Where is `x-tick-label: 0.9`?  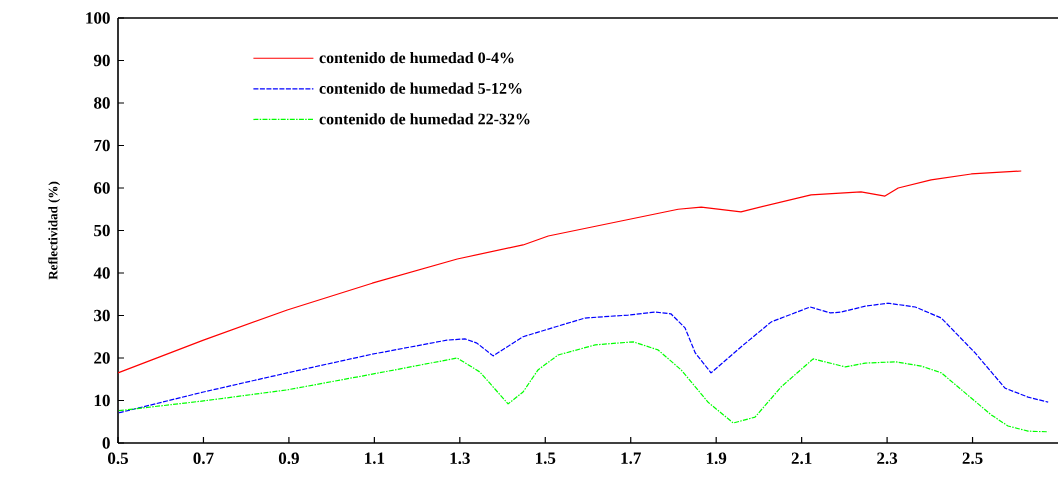
x-tick-label: 0.9 is located at coordinates (288, 458).